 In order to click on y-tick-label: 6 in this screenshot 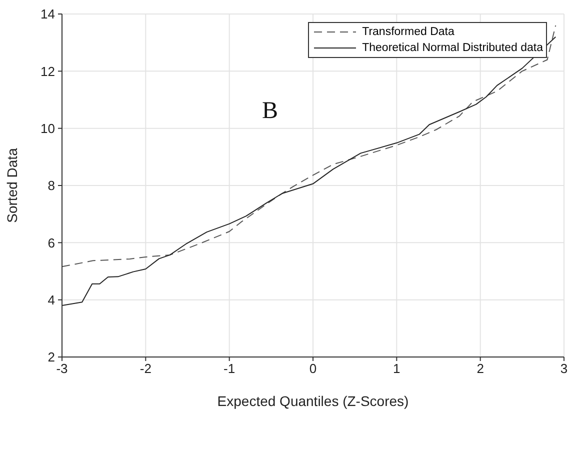, I will do `click(51, 242)`.